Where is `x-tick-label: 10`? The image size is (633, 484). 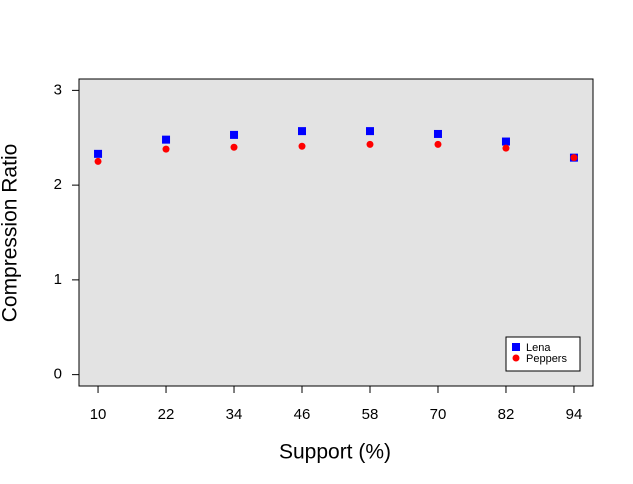
x-tick-label: 10 is located at coordinates (98, 414).